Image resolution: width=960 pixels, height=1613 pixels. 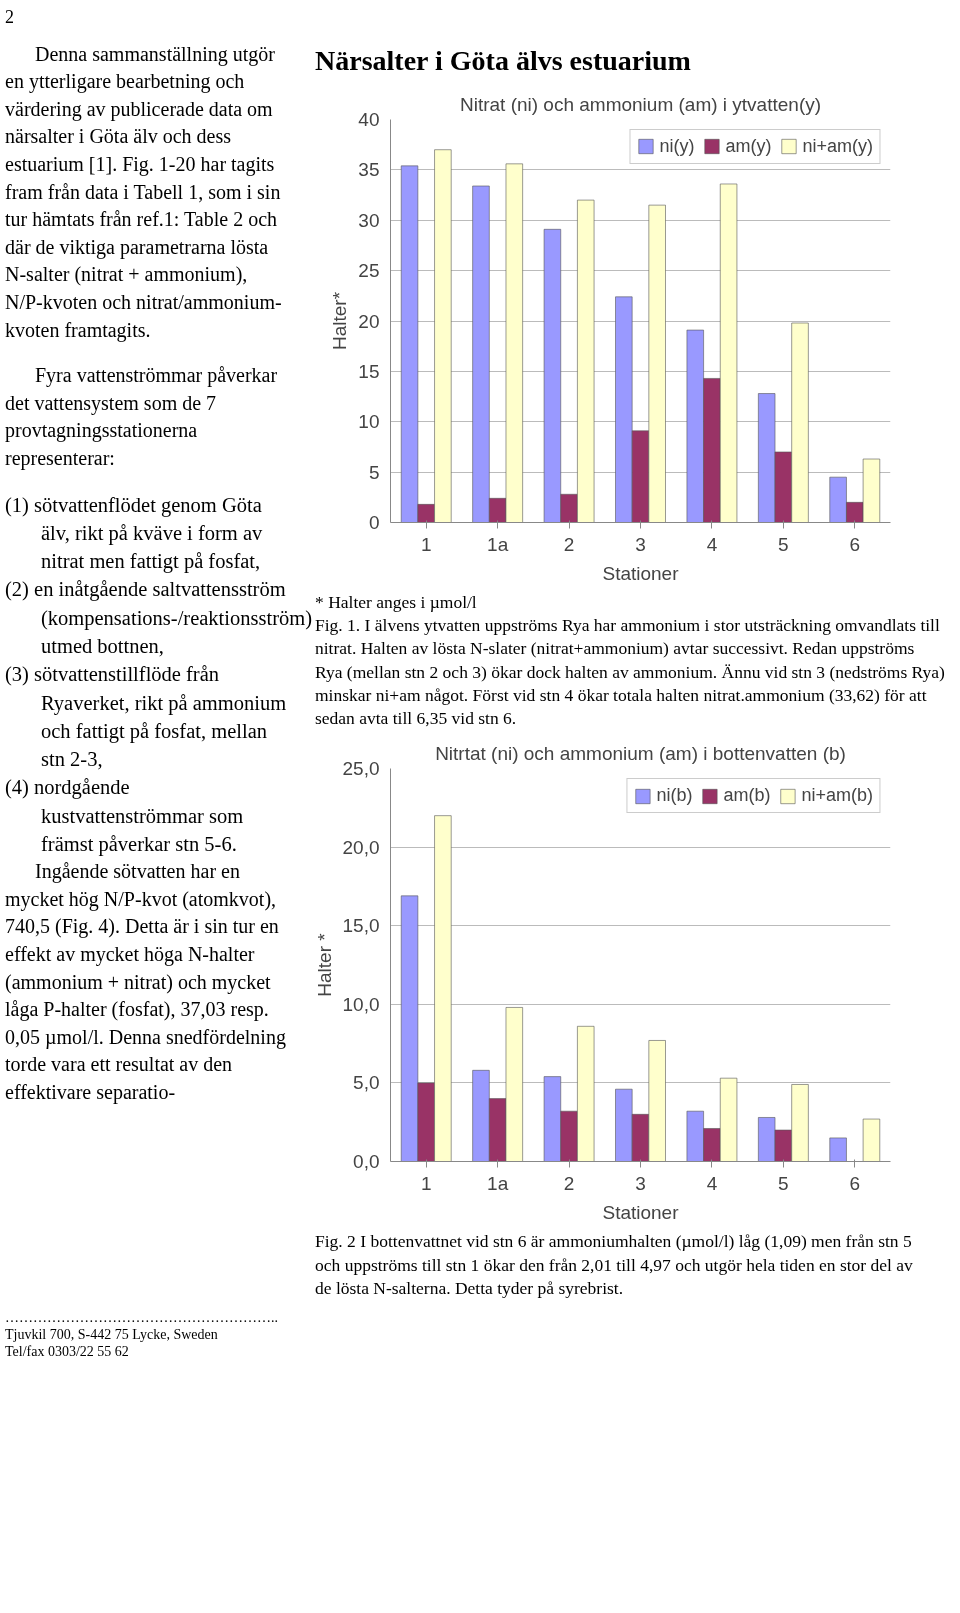 What do you see at coordinates (614, 1265) in the screenshot?
I see `caption: Fig. 2 I bottenvattnet vid stn 6 är ammoniumhalten (µmol/l) låg (1,09) men från stn 5 och uppströms till stn 1 ökar den från 2,01 till 4,97 och utgör hela tiden en stor del av de lösta N-salterna. Detta tyder på syrebrist.` at bounding box center [614, 1265].